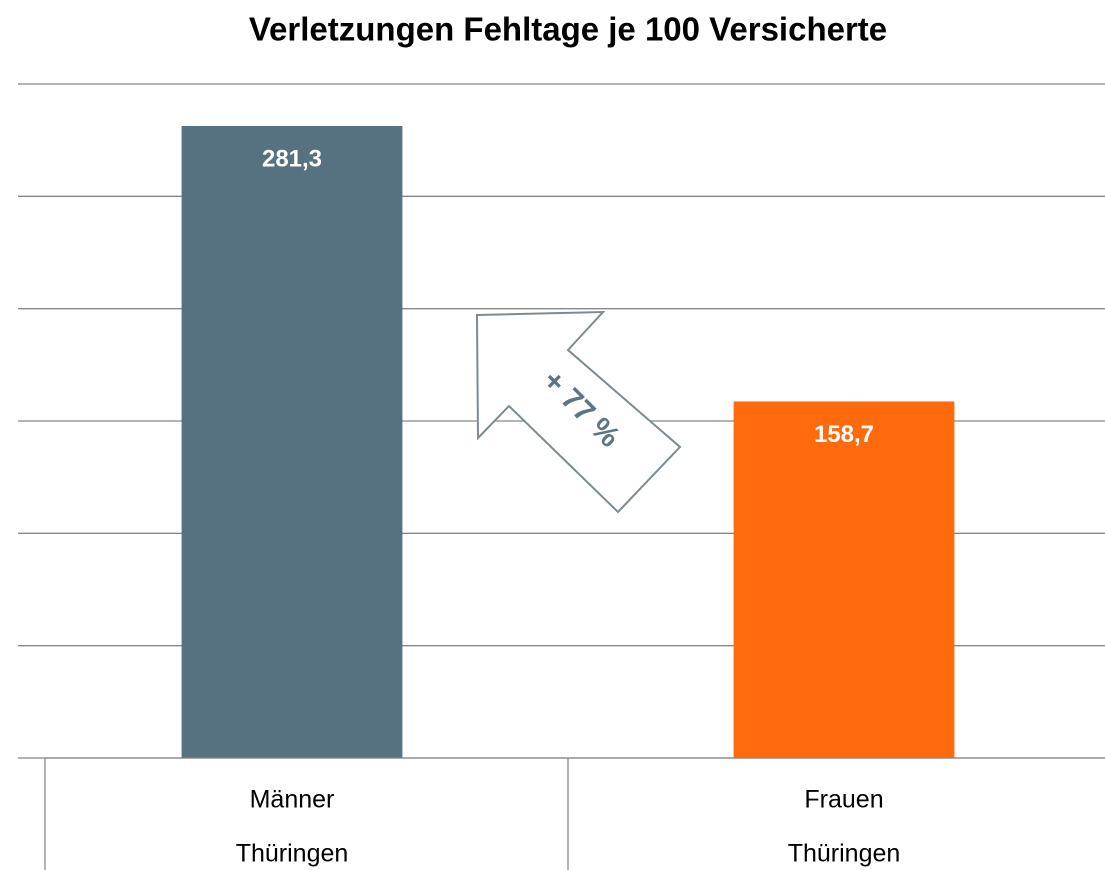 This screenshot has height=870, width=1105. Describe the element at coordinates (292, 800) in the screenshot. I see `x-tick-label: Männer` at that location.